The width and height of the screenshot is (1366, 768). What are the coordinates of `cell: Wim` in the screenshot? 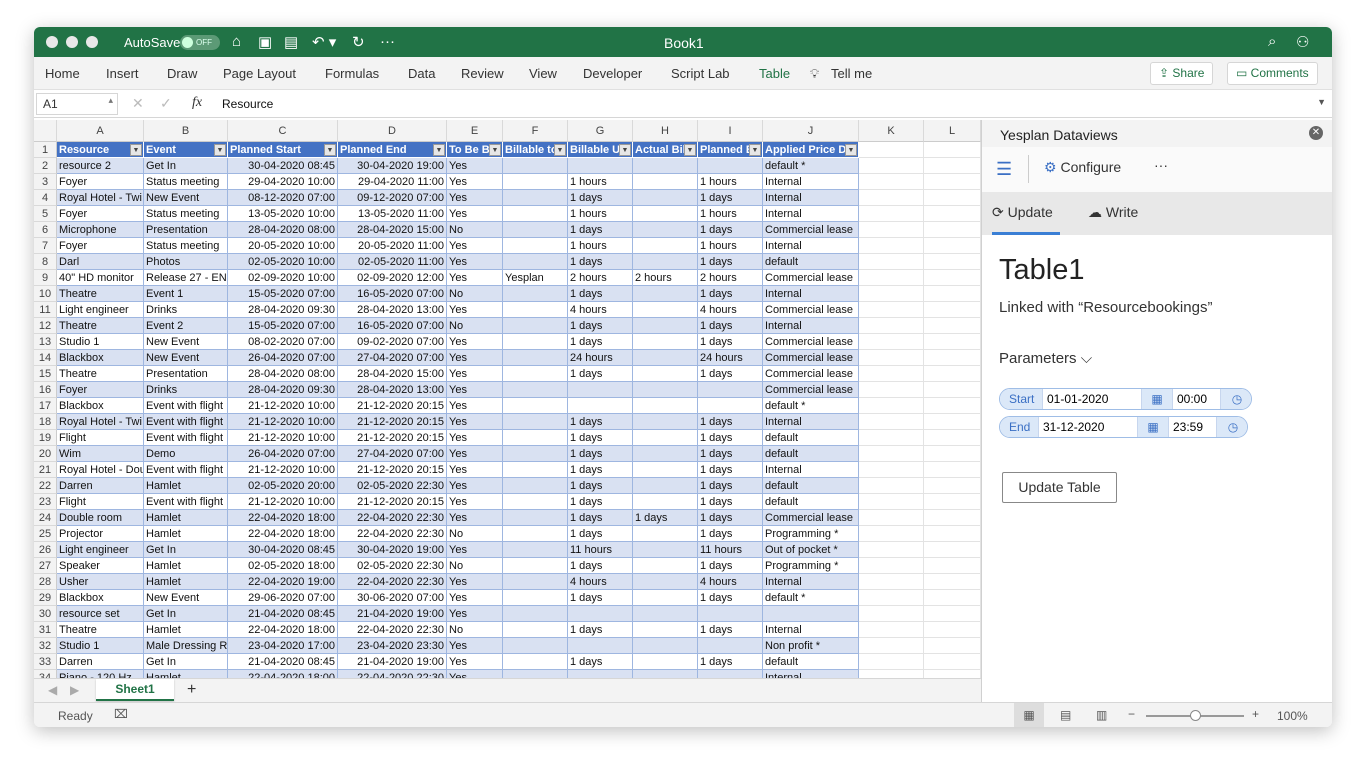 It's located at (100, 454).